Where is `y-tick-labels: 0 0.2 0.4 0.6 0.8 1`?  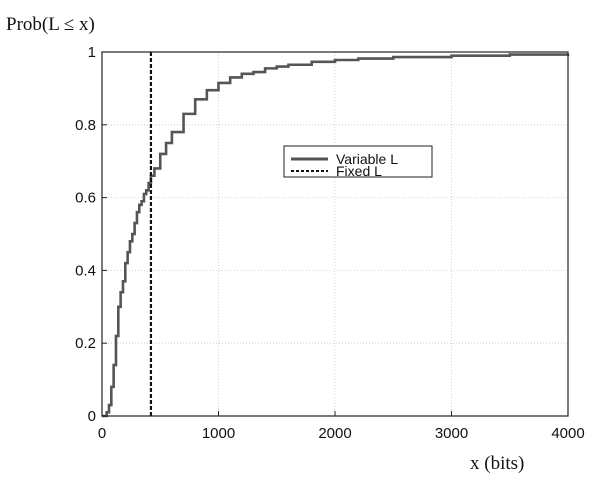 y-tick-labels: 0 0.2 0.4 0.6 0.8 1 is located at coordinates (91, 234).